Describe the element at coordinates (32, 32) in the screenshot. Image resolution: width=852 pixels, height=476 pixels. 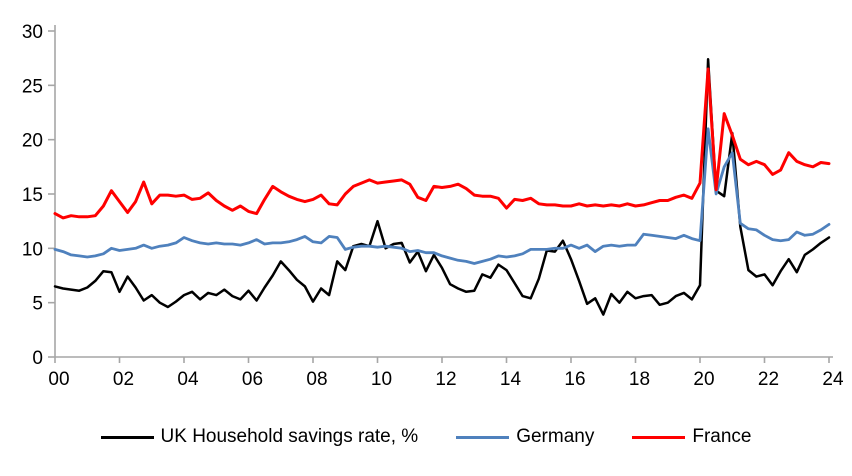
I see `y-tick-label: 30` at that location.